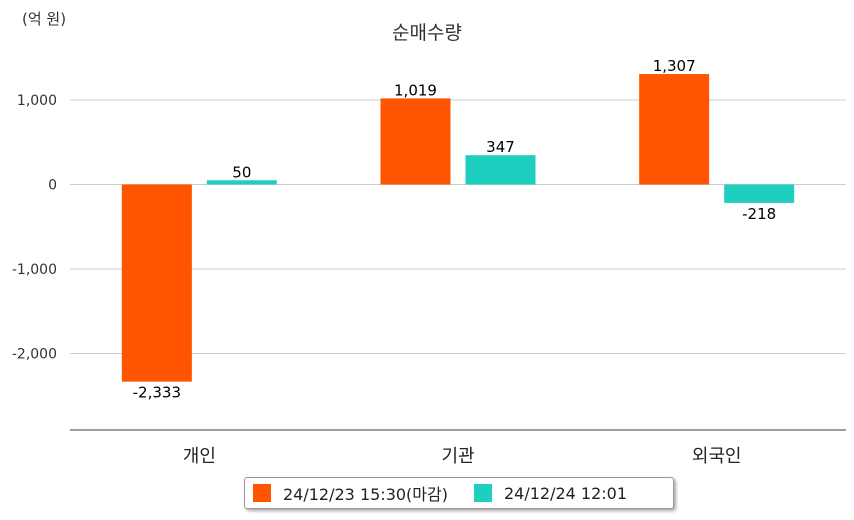 The image size is (854, 520). I want to click on legend-label-series-1: 24/12/23 15:30(마감), so click(365, 494).